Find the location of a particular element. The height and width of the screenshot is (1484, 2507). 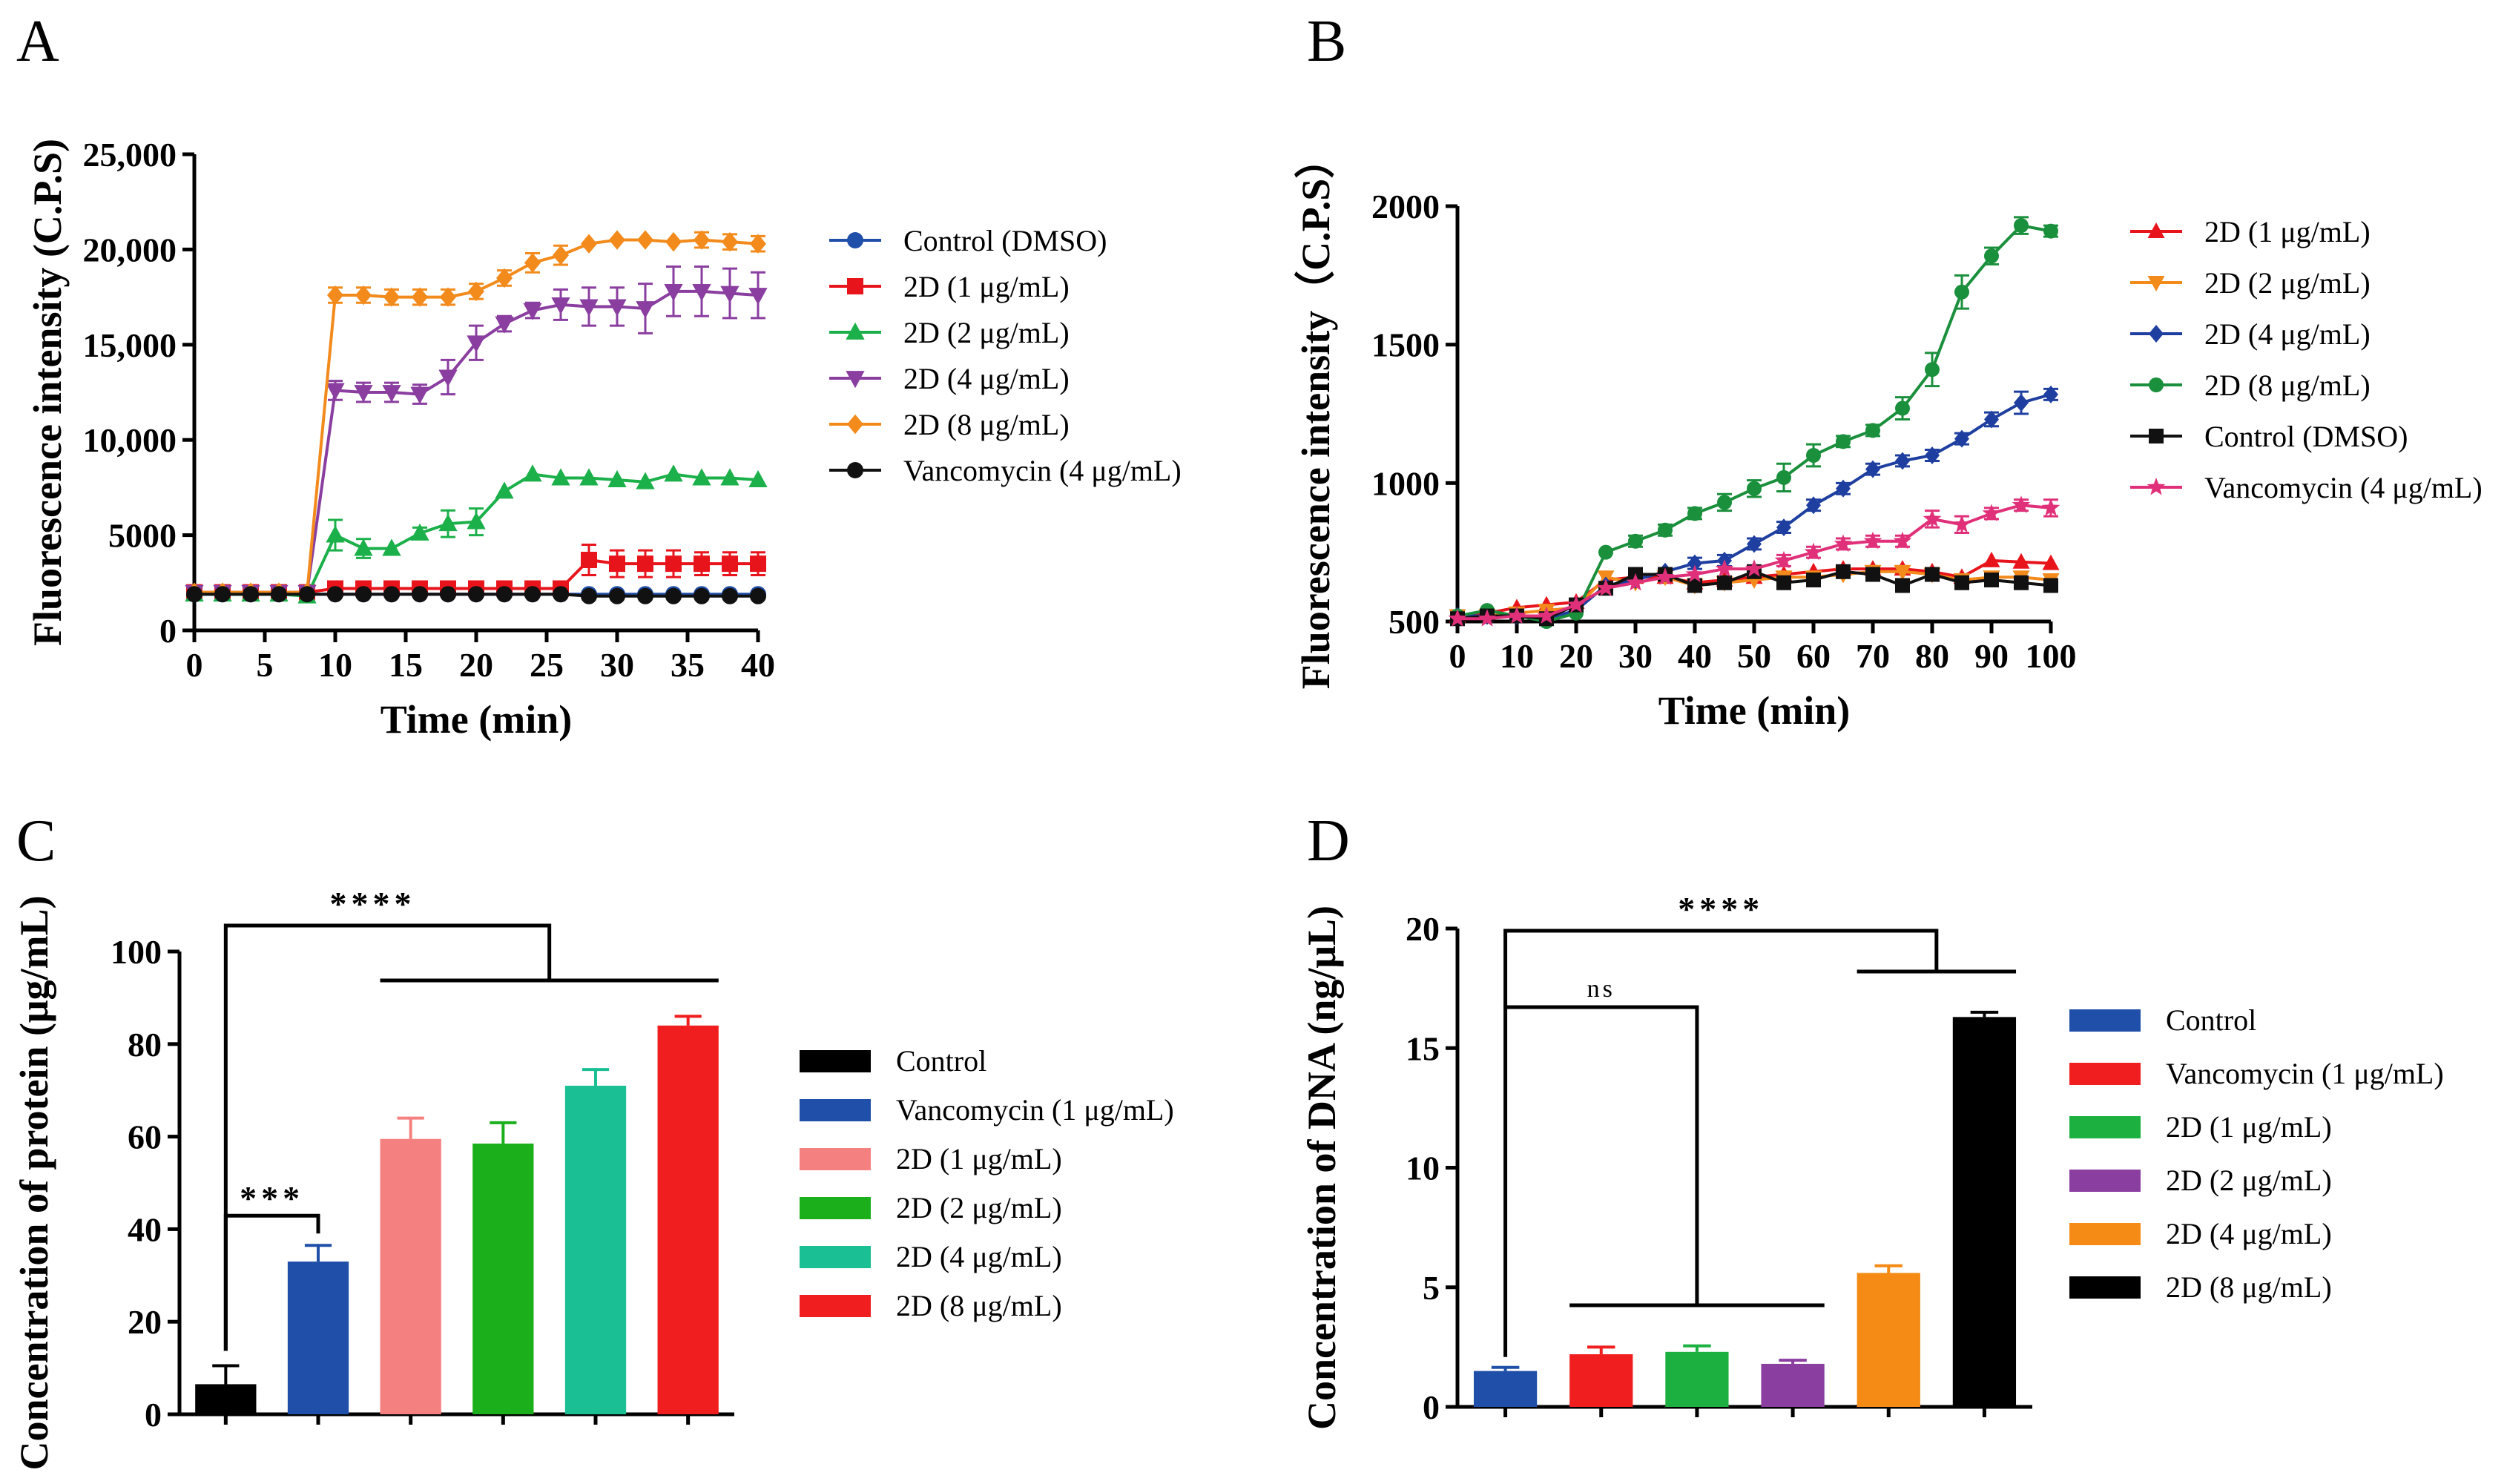

x-tick-label: 90 is located at coordinates (1991, 656).